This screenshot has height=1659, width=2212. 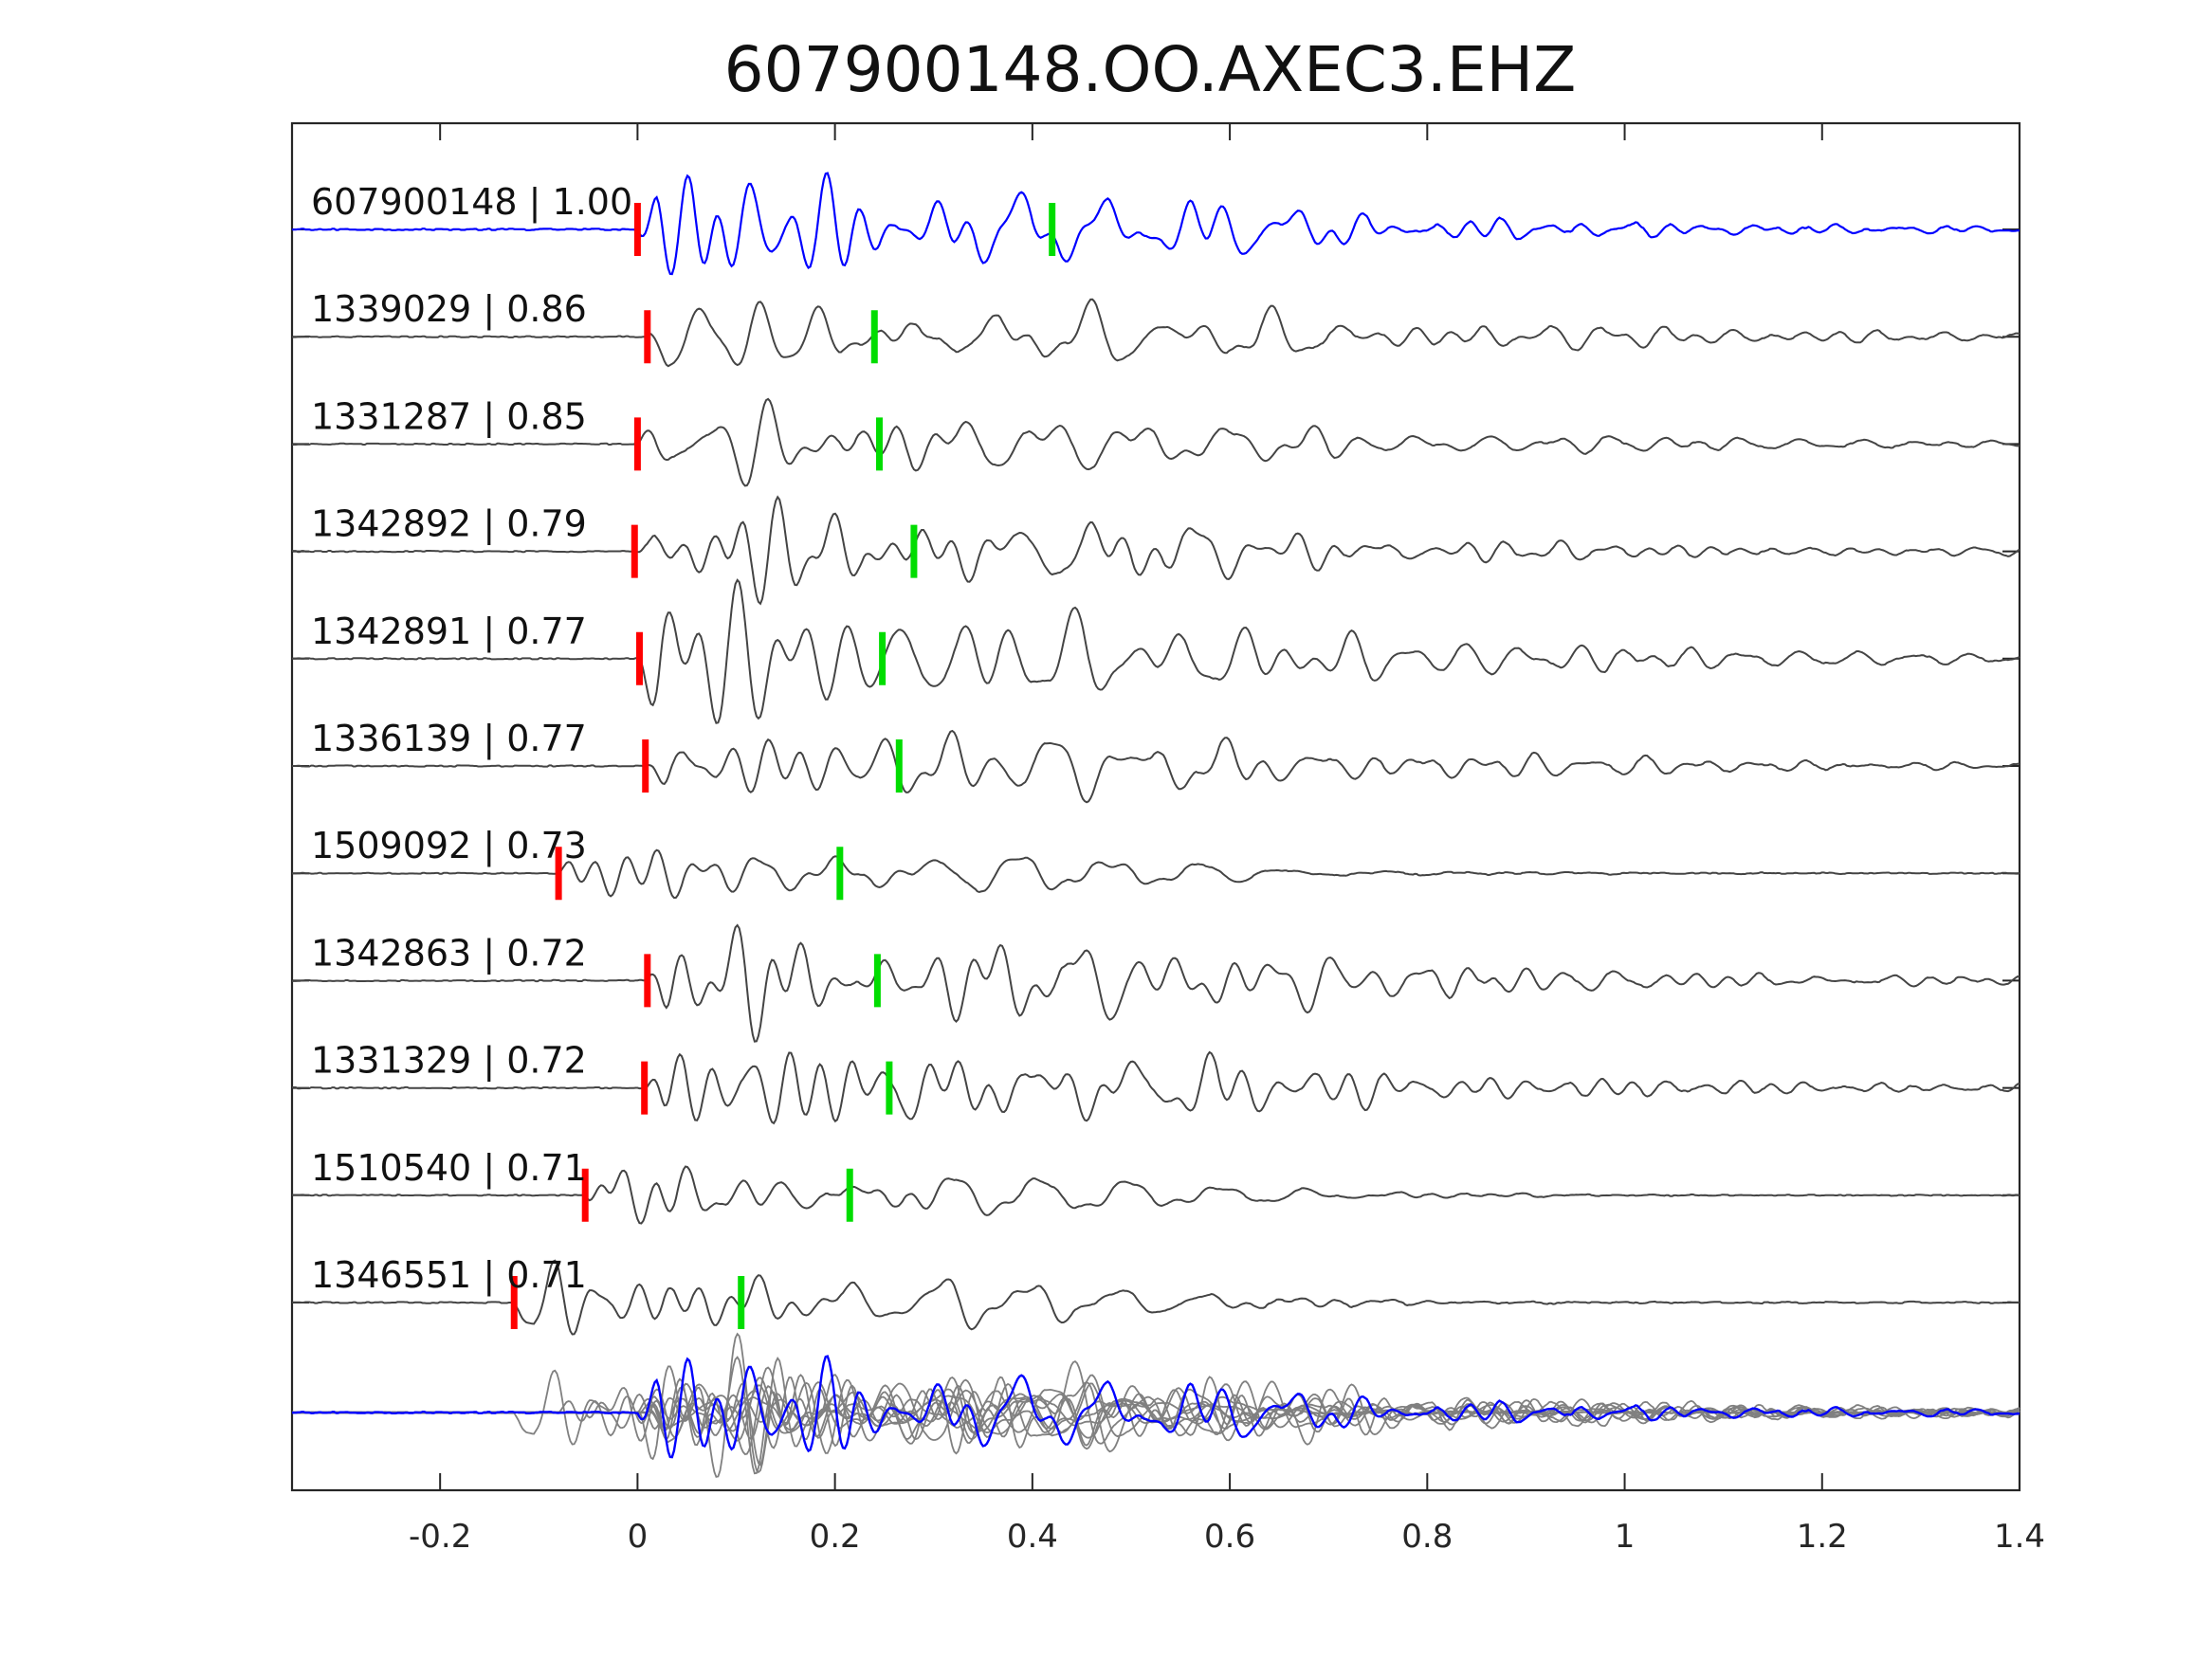 What do you see at coordinates (449, 1168) in the screenshot?
I see `trace-label: 1510540 | 0.71` at bounding box center [449, 1168].